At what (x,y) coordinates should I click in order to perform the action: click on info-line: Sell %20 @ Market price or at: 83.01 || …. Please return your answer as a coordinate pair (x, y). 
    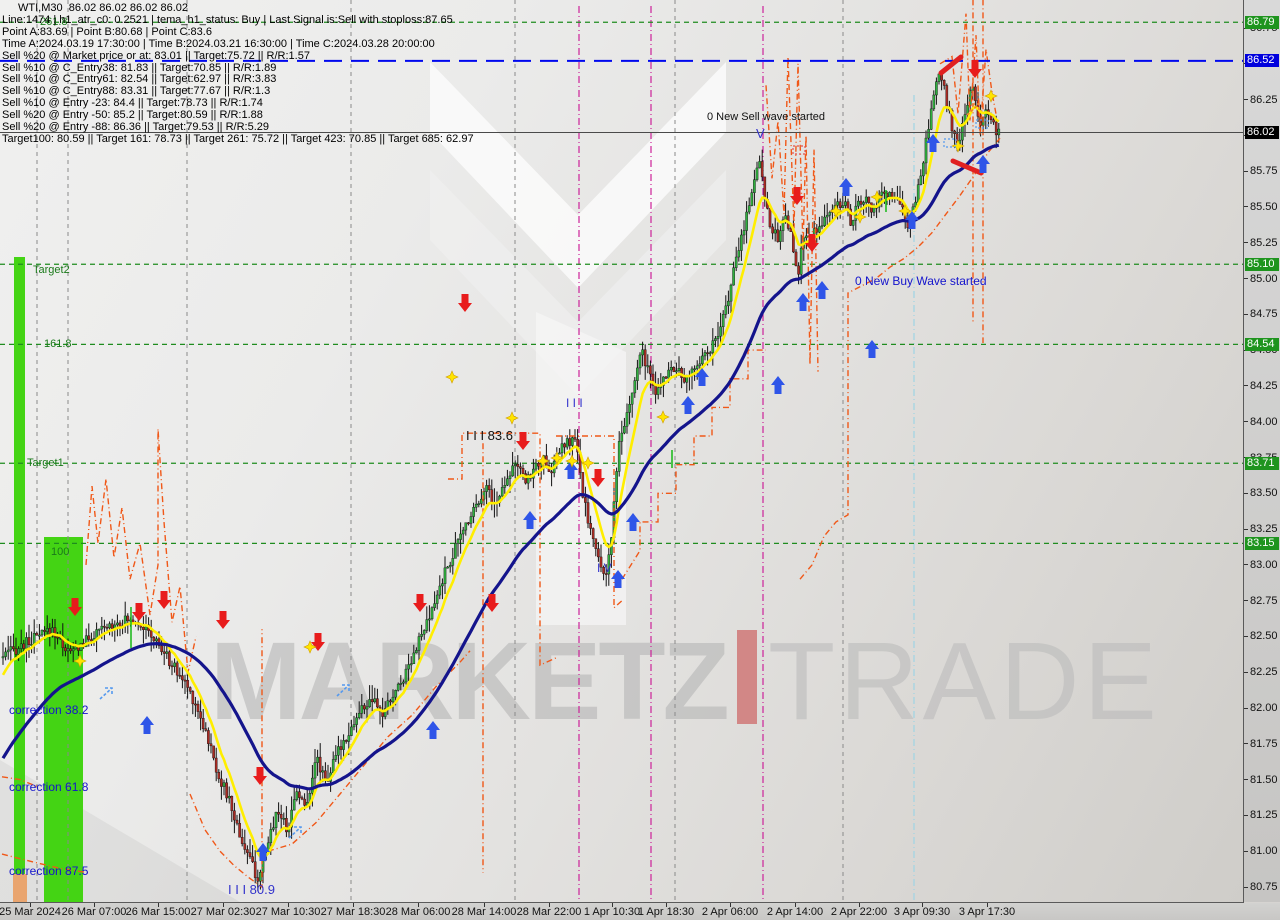
    Looking at the image, I should click on (156, 55).